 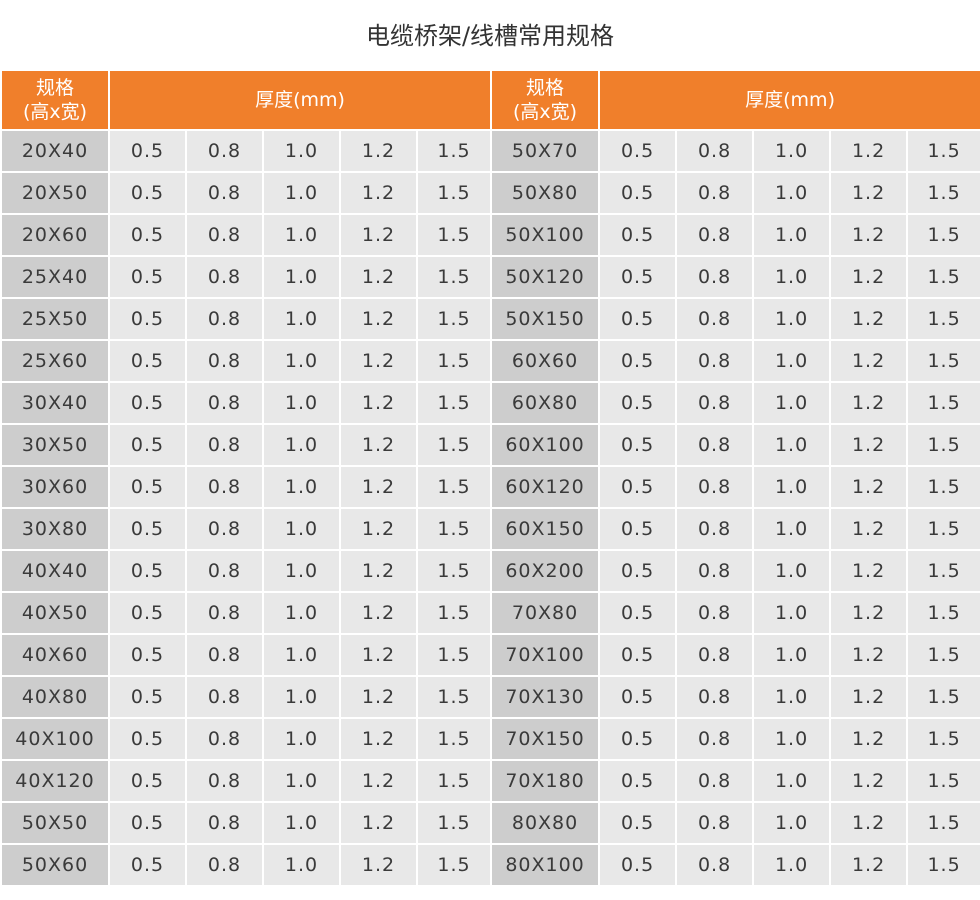 I want to click on spec-cell-right: 50X100, so click(x=545, y=235).